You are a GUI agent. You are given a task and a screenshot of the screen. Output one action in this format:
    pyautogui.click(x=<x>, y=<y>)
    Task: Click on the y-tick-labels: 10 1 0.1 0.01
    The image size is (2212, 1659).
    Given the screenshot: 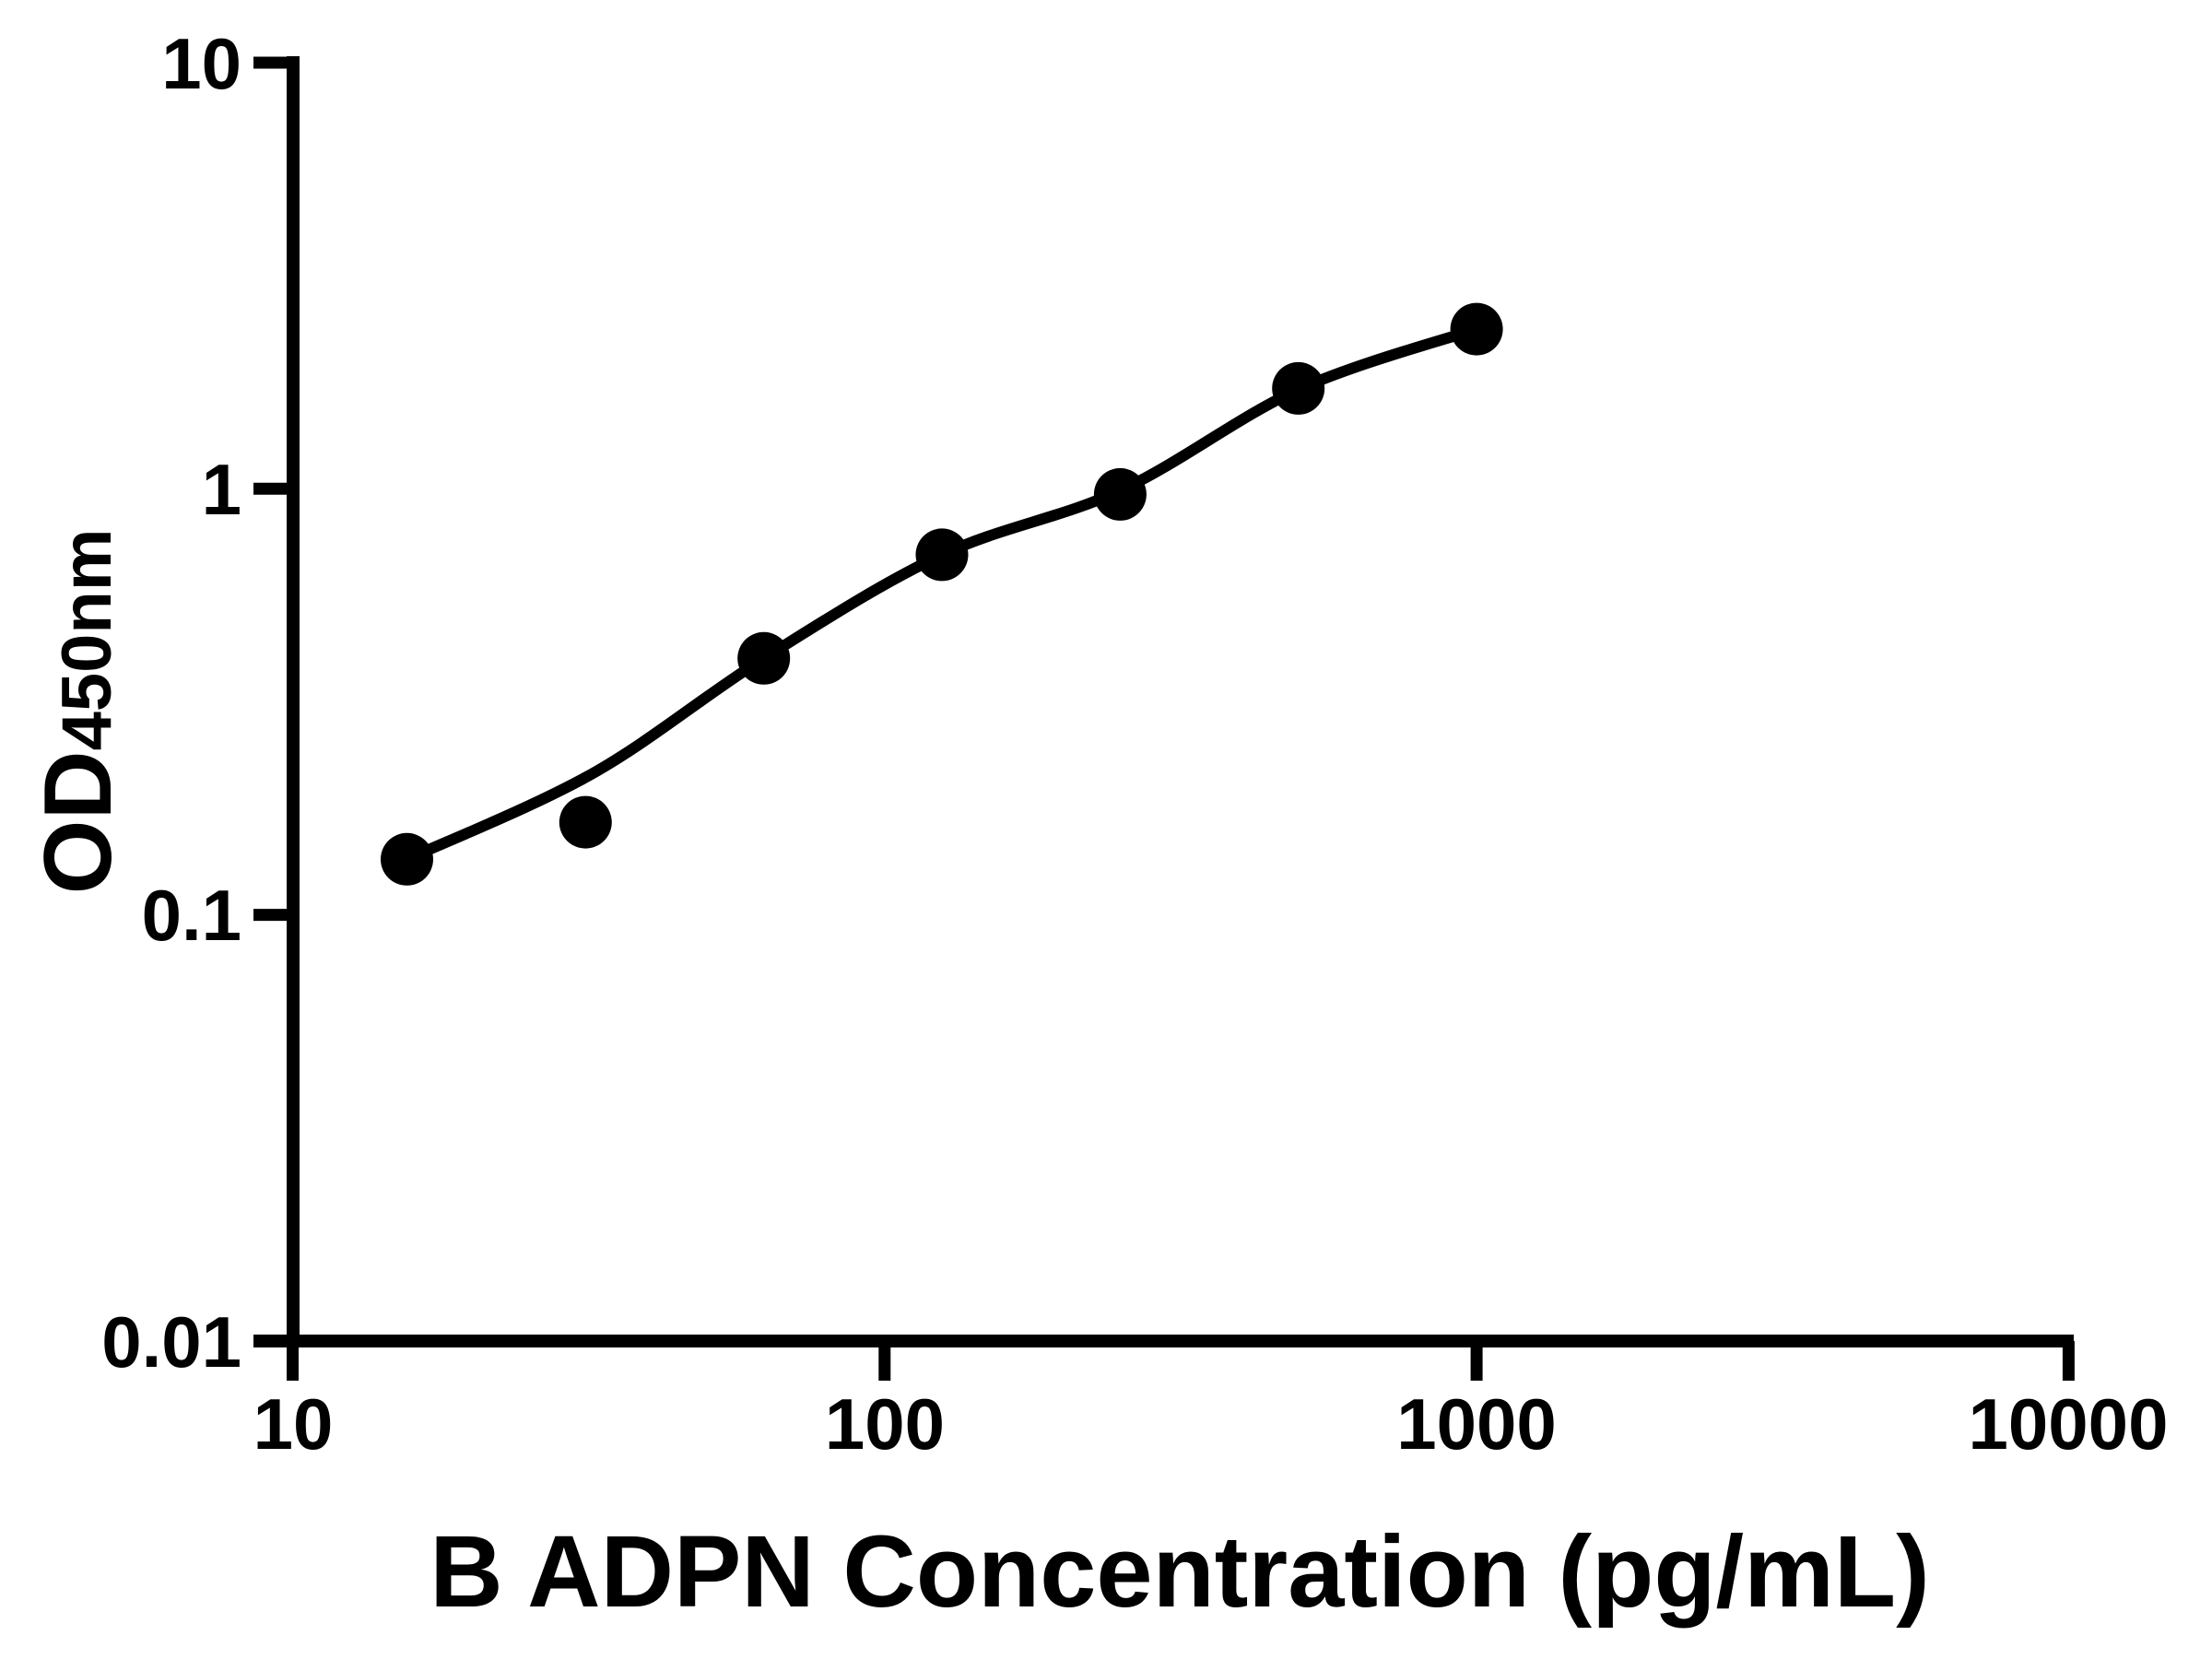 What is the action you would take?
    pyautogui.click(x=171, y=702)
    